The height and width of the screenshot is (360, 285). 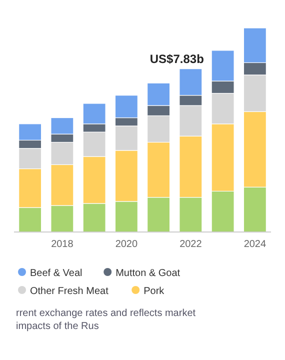 What do you see at coordinates (69, 291) in the screenshot?
I see `legend-label: Other Fresh Meat` at bounding box center [69, 291].